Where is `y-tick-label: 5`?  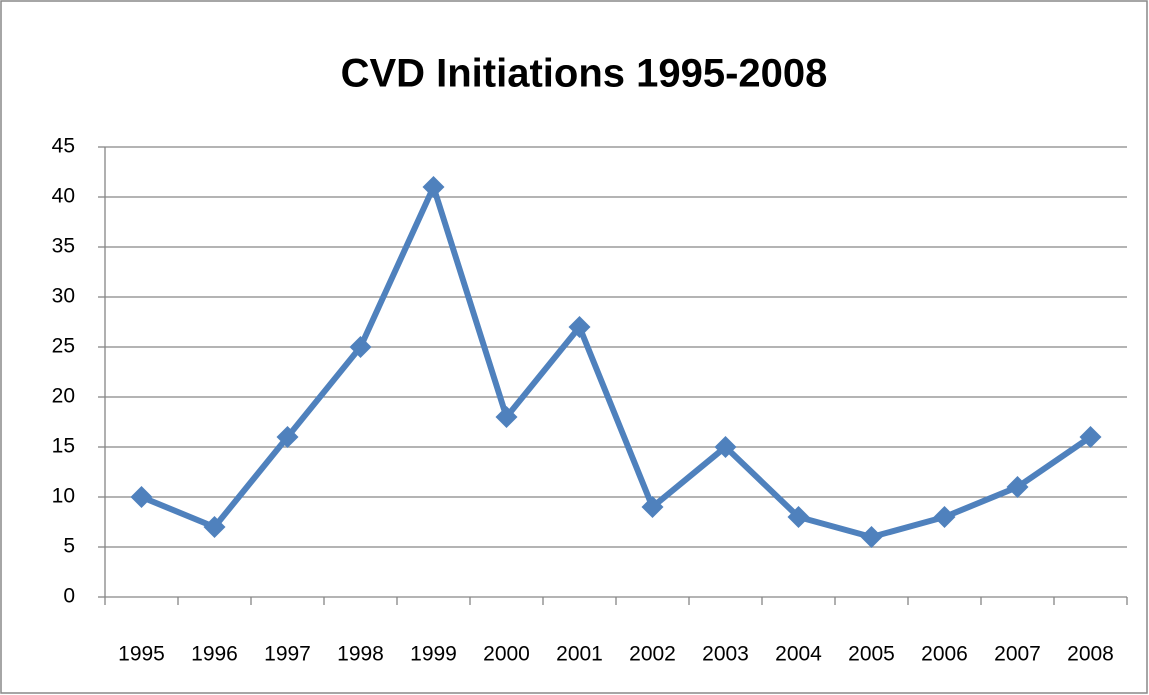 y-tick-label: 5 is located at coordinates (69, 546).